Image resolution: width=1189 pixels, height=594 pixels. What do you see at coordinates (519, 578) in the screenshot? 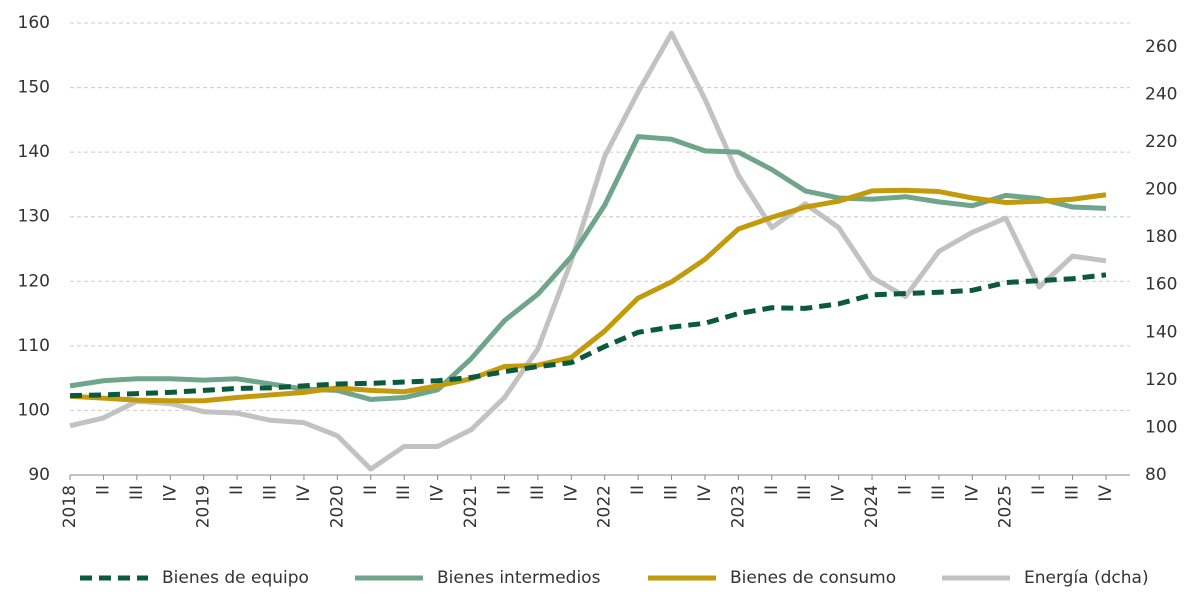
I see `legend-label: Bienes intermedios` at bounding box center [519, 578].